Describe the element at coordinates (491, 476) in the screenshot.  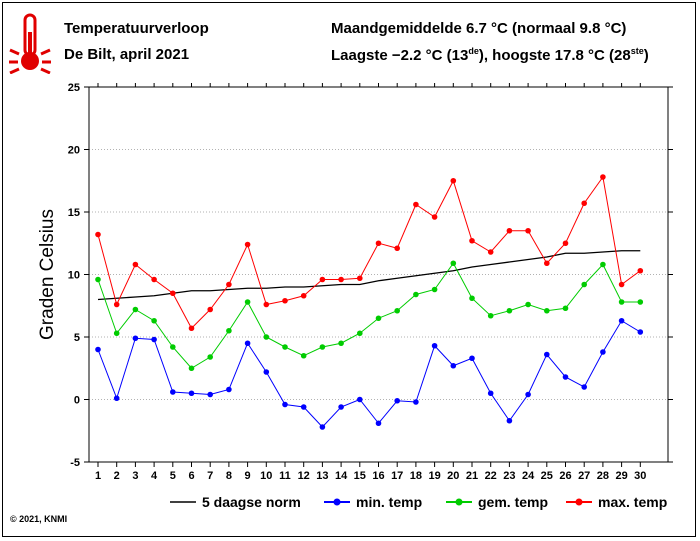
I see `x-tick-label: 22` at that location.